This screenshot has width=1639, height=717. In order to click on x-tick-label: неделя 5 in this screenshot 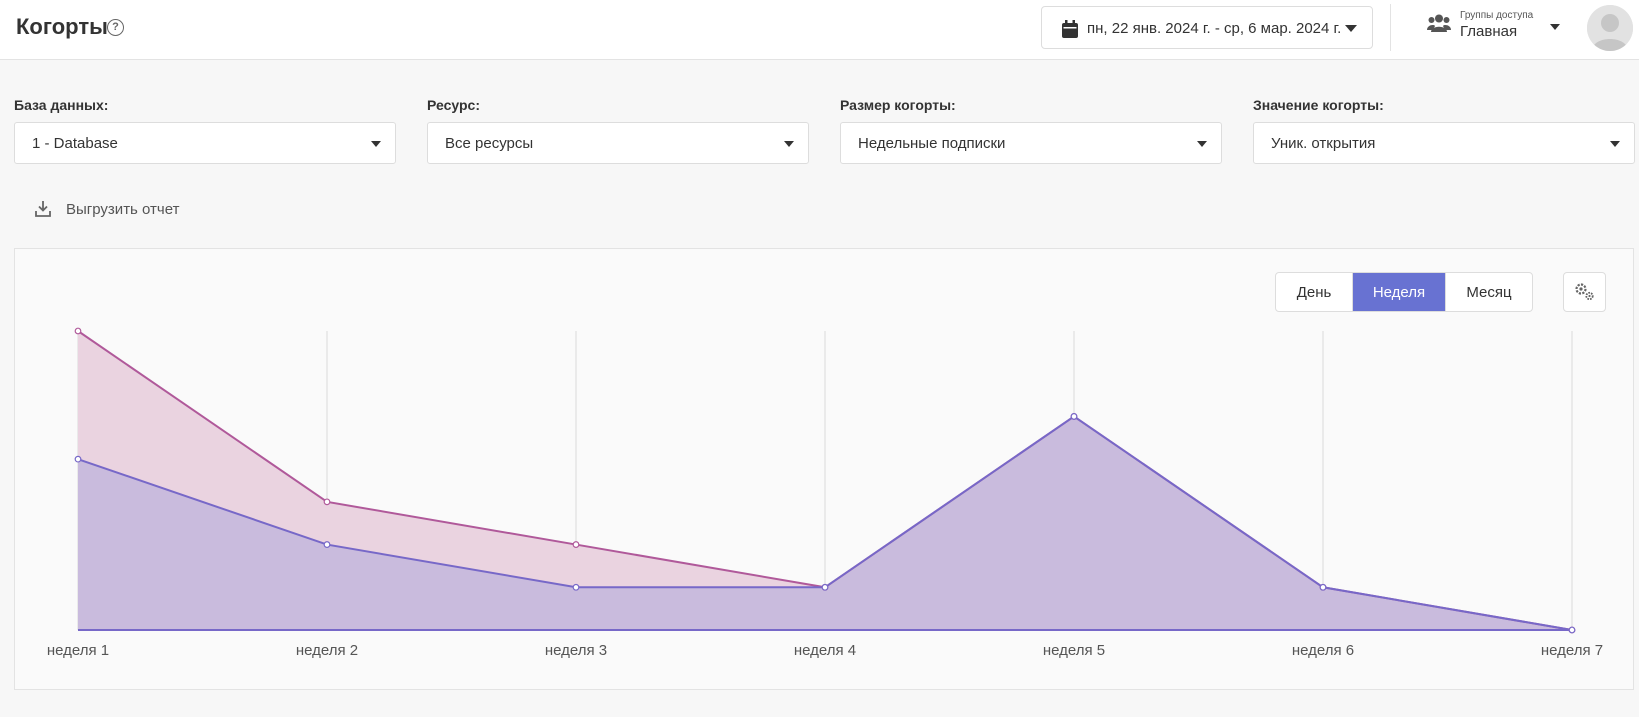, I will do `click(1074, 650)`.